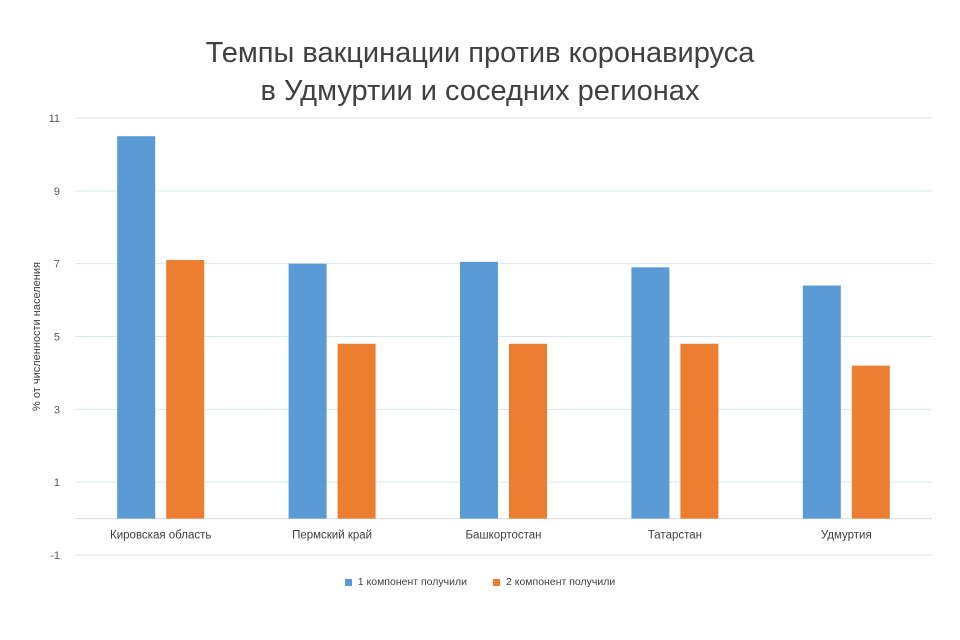  I want to click on y-tick-label-2: 7, so click(57, 265).